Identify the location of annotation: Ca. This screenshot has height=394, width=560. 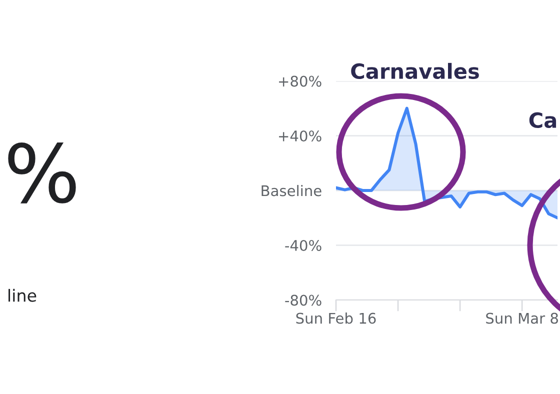
(542, 120).